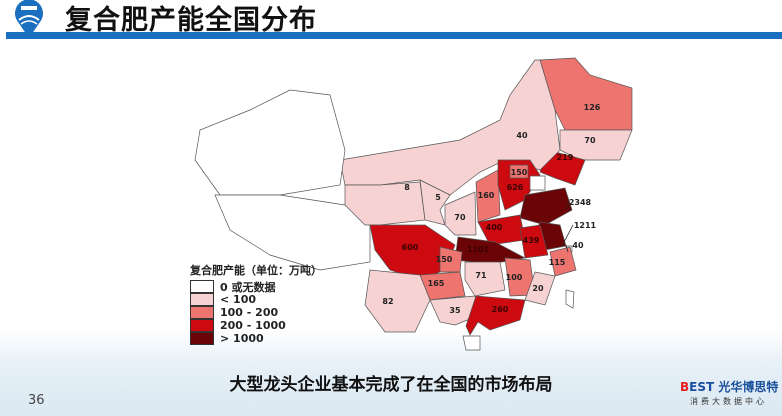 This screenshot has width=782, height=416. I want to click on brand-mark: B, so click(685, 387).